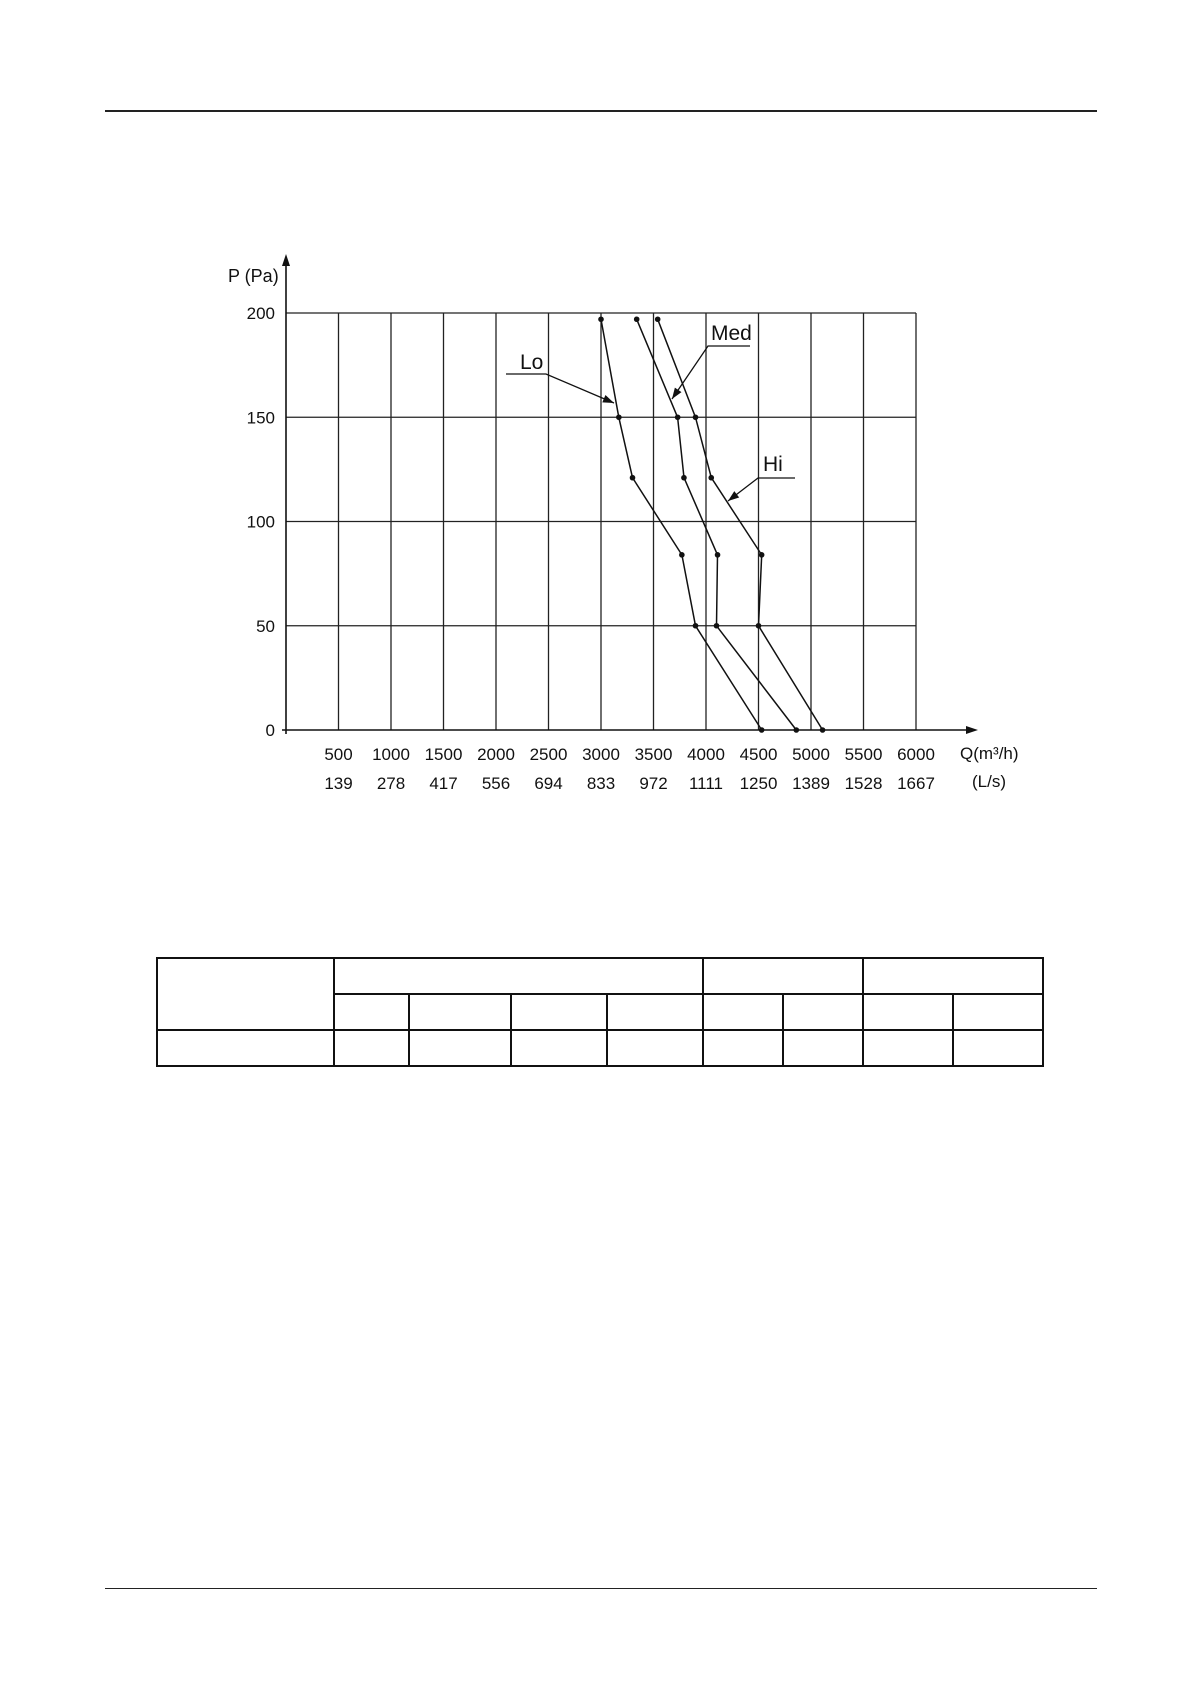 Image resolution: width=1191 pixels, height=1684 pixels. What do you see at coordinates (989, 781) in the screenshot?
I see `x-axis-label-secondary: (L/s)` at bounding box center [989, 781].